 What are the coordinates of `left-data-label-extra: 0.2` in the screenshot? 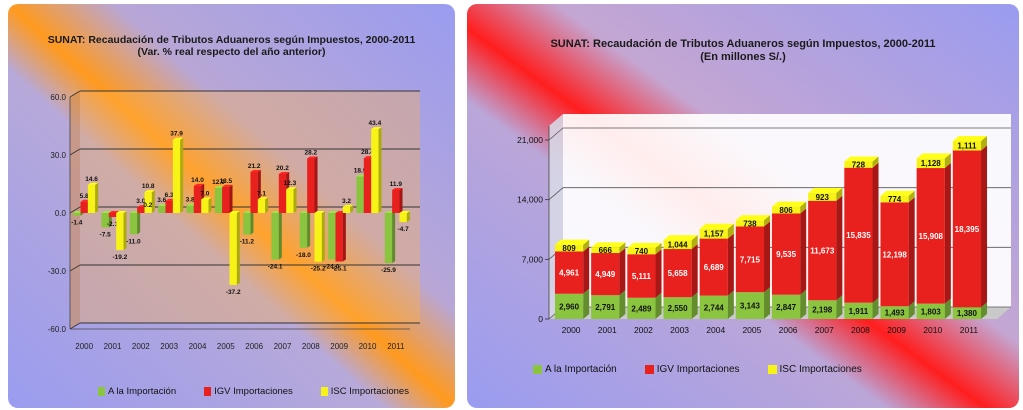 It's located at (147, 205).